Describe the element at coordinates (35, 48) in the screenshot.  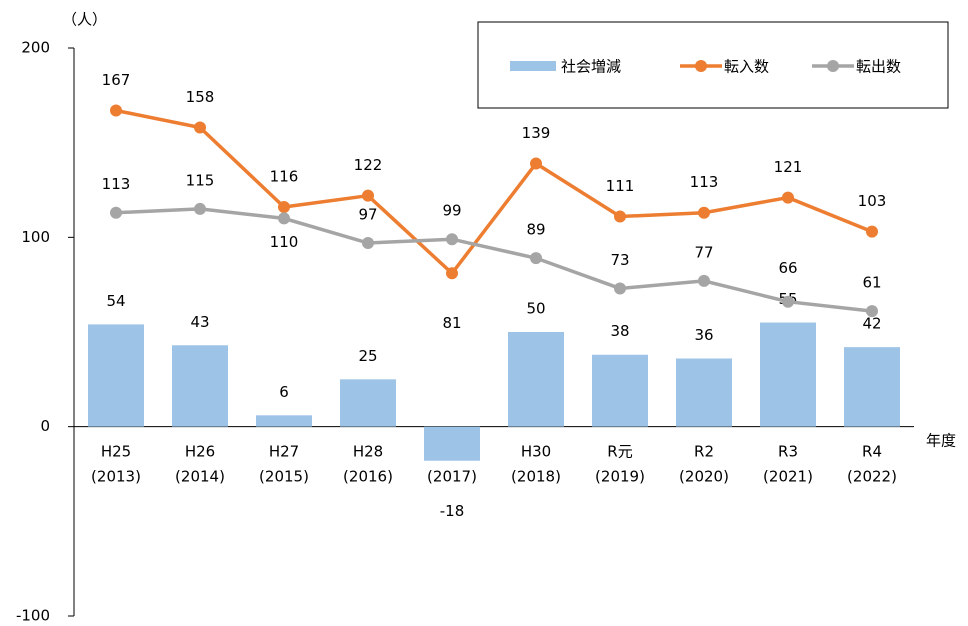
I see `y-tick-label: 200` at that location.